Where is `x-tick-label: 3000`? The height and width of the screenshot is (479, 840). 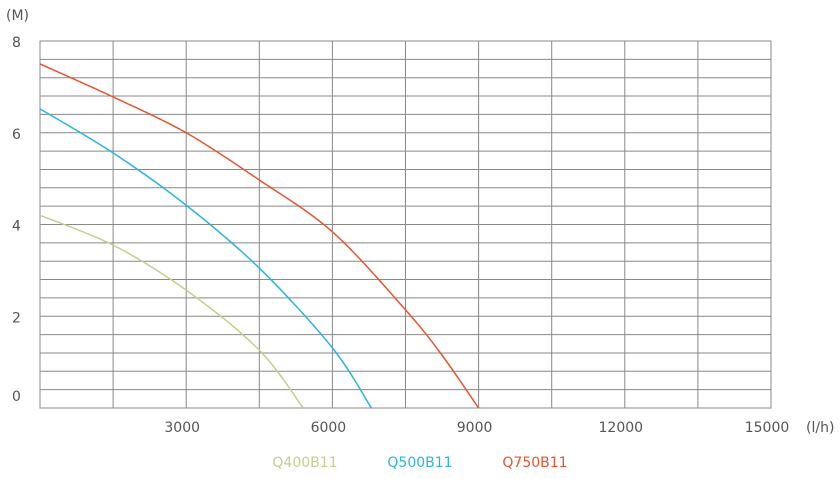 x-tick-label: 3000 is located at coordinates (182, 428).